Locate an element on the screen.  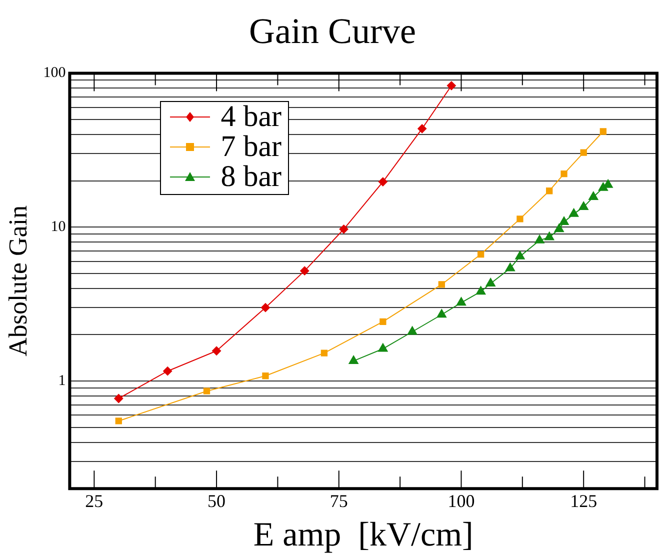
chart-title: Gain Curve is located at coordinates (332, 31).